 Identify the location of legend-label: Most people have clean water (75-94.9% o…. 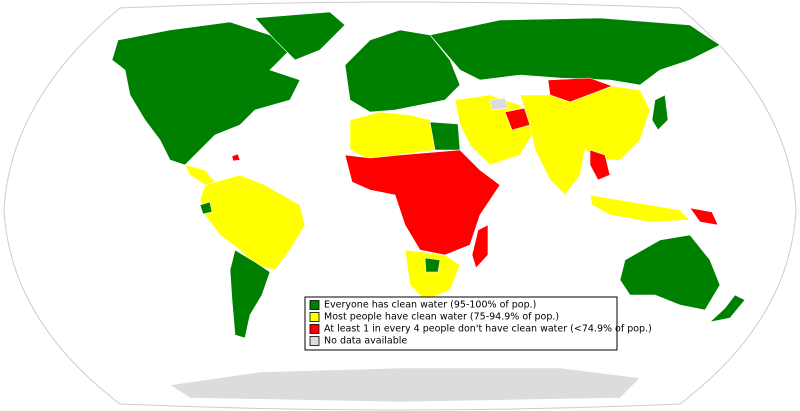
(441, 317).